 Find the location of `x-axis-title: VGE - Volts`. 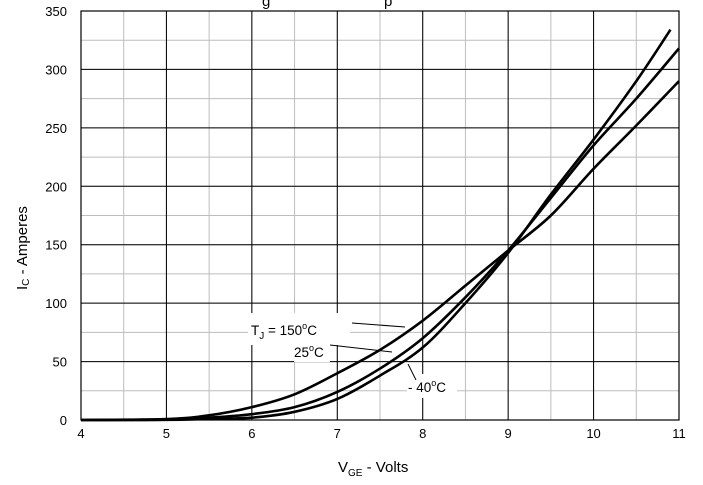

x-axis-title: VGE - Volts is located at coordinates (373, 469).